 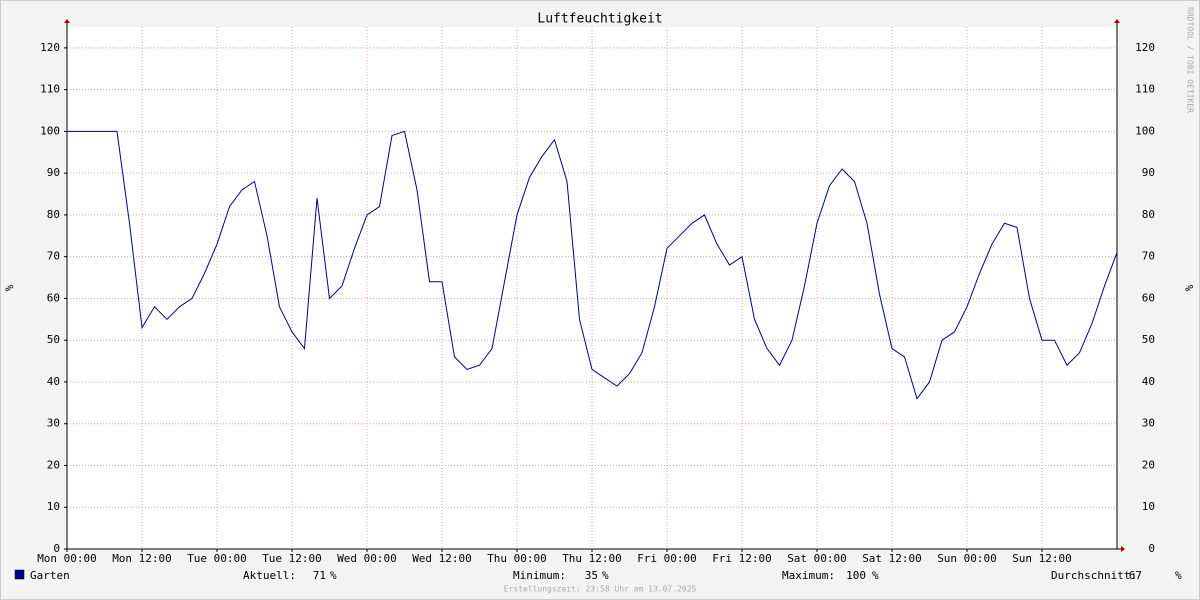 I want to click on x-tick-label: Wed 00:00, so click(x=367, y=558).